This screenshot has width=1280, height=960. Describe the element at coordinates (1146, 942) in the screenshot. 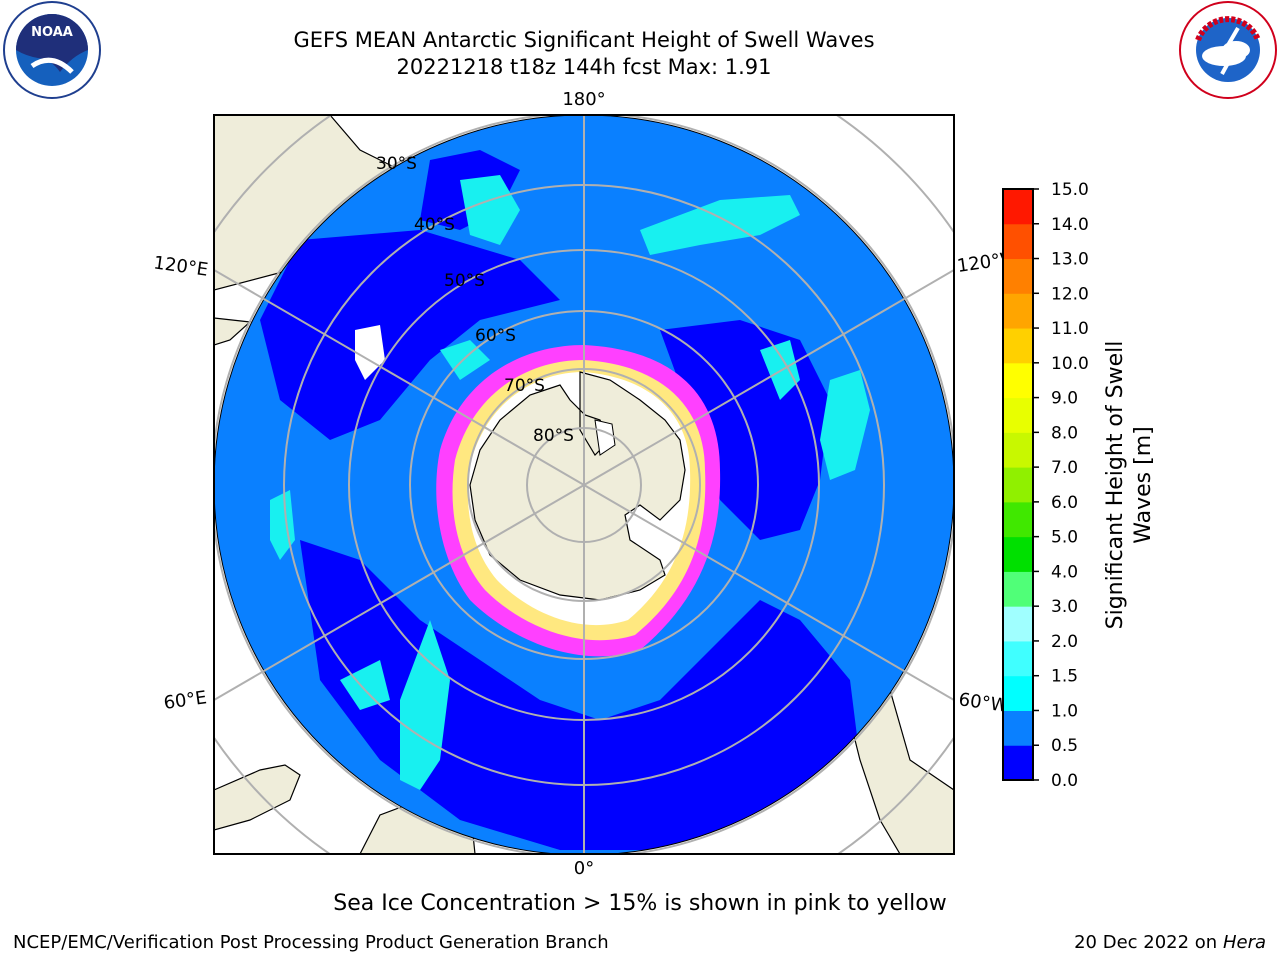

I see `footer-date-text: 20 Dec 2022 on` at that location.